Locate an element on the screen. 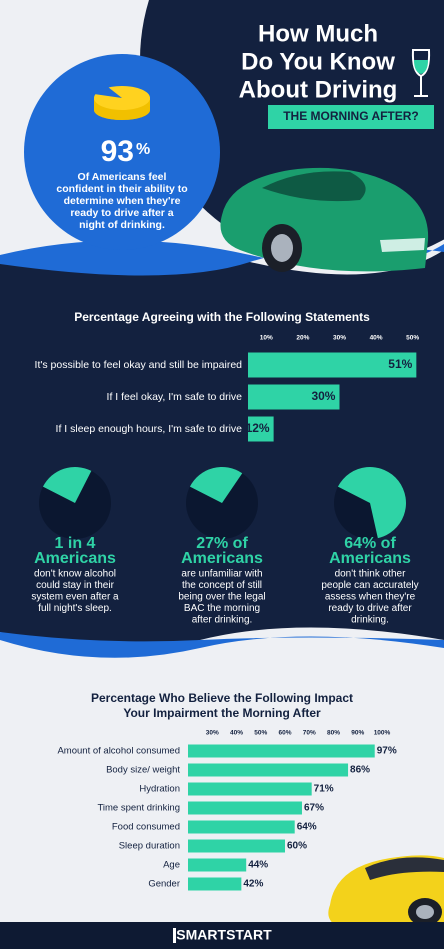  stat-text: after drinking. is located at coordinates (222, 620).